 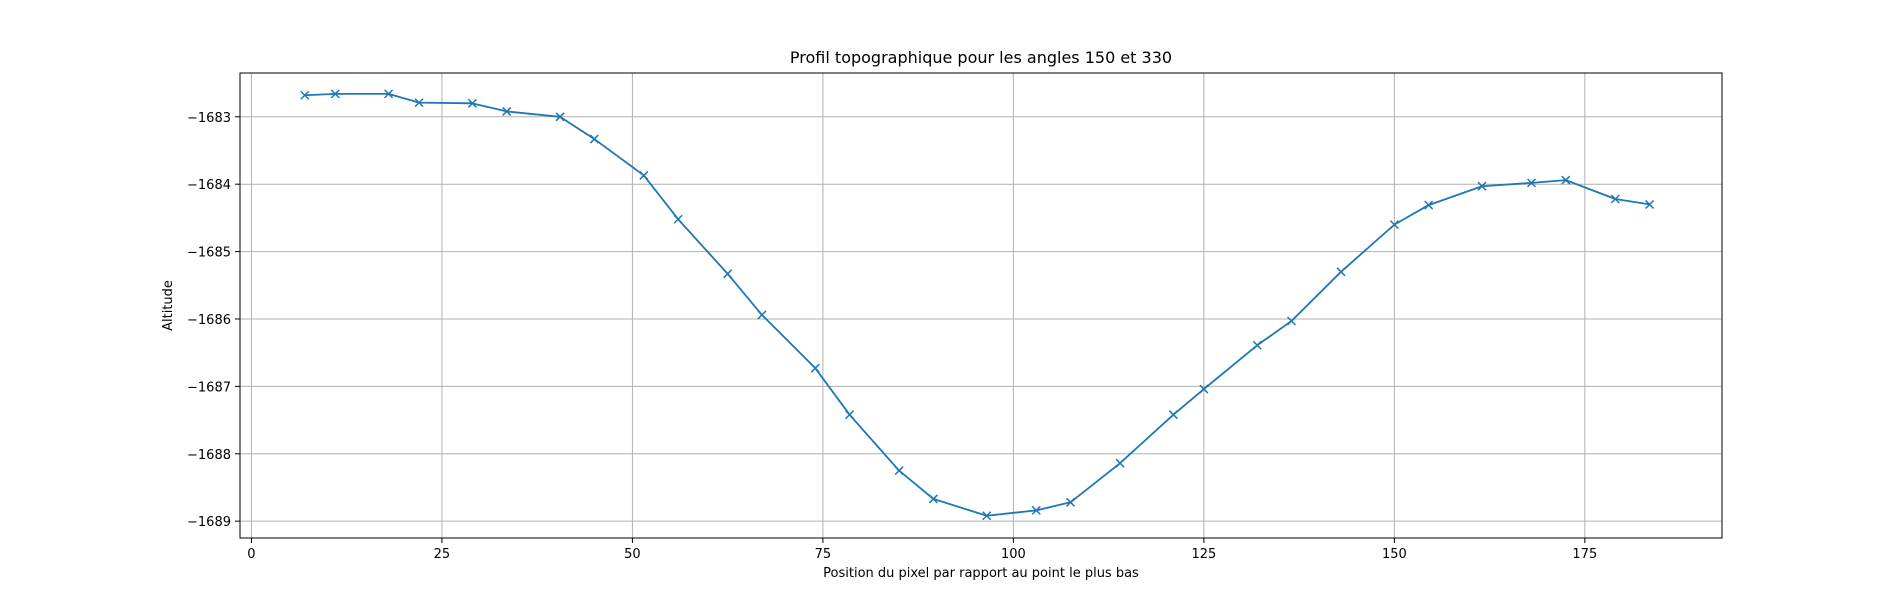 I want to click on x-tick-label: 175, so click(x=1584, y=554).